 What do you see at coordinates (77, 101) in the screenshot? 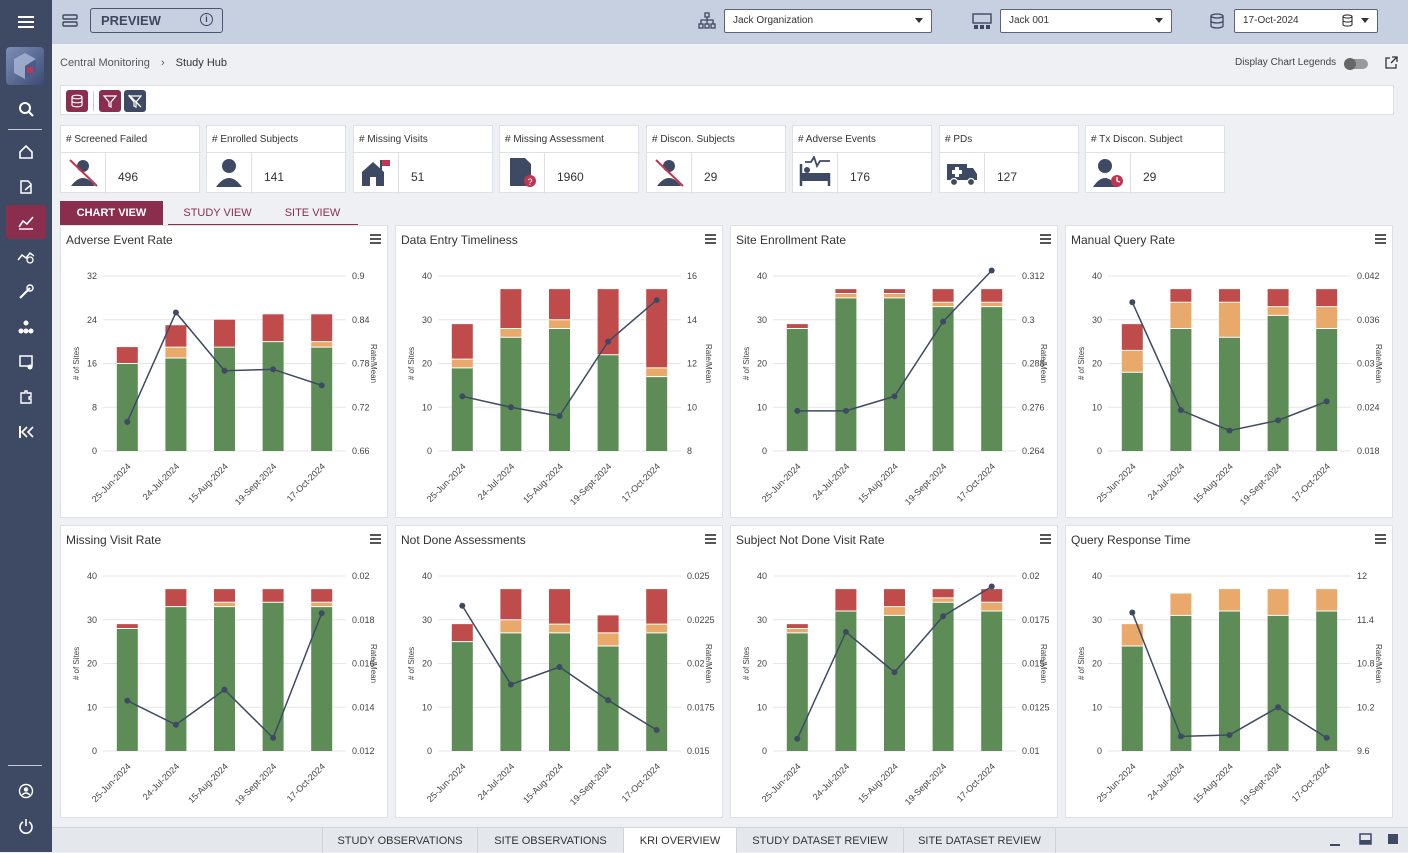
I see `data-source-button` at bounding box center [77, 101].